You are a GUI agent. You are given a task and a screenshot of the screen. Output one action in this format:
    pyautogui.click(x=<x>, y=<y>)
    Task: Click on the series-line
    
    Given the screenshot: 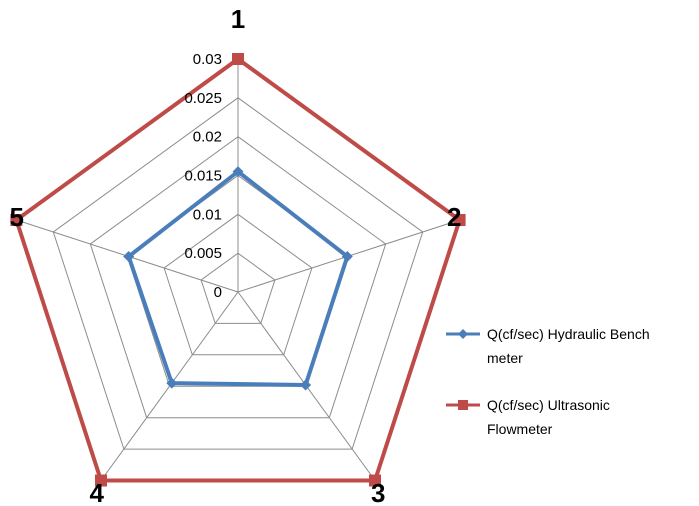 What is the action you would take?
    pyautogui.click(x=238, y=278)
    